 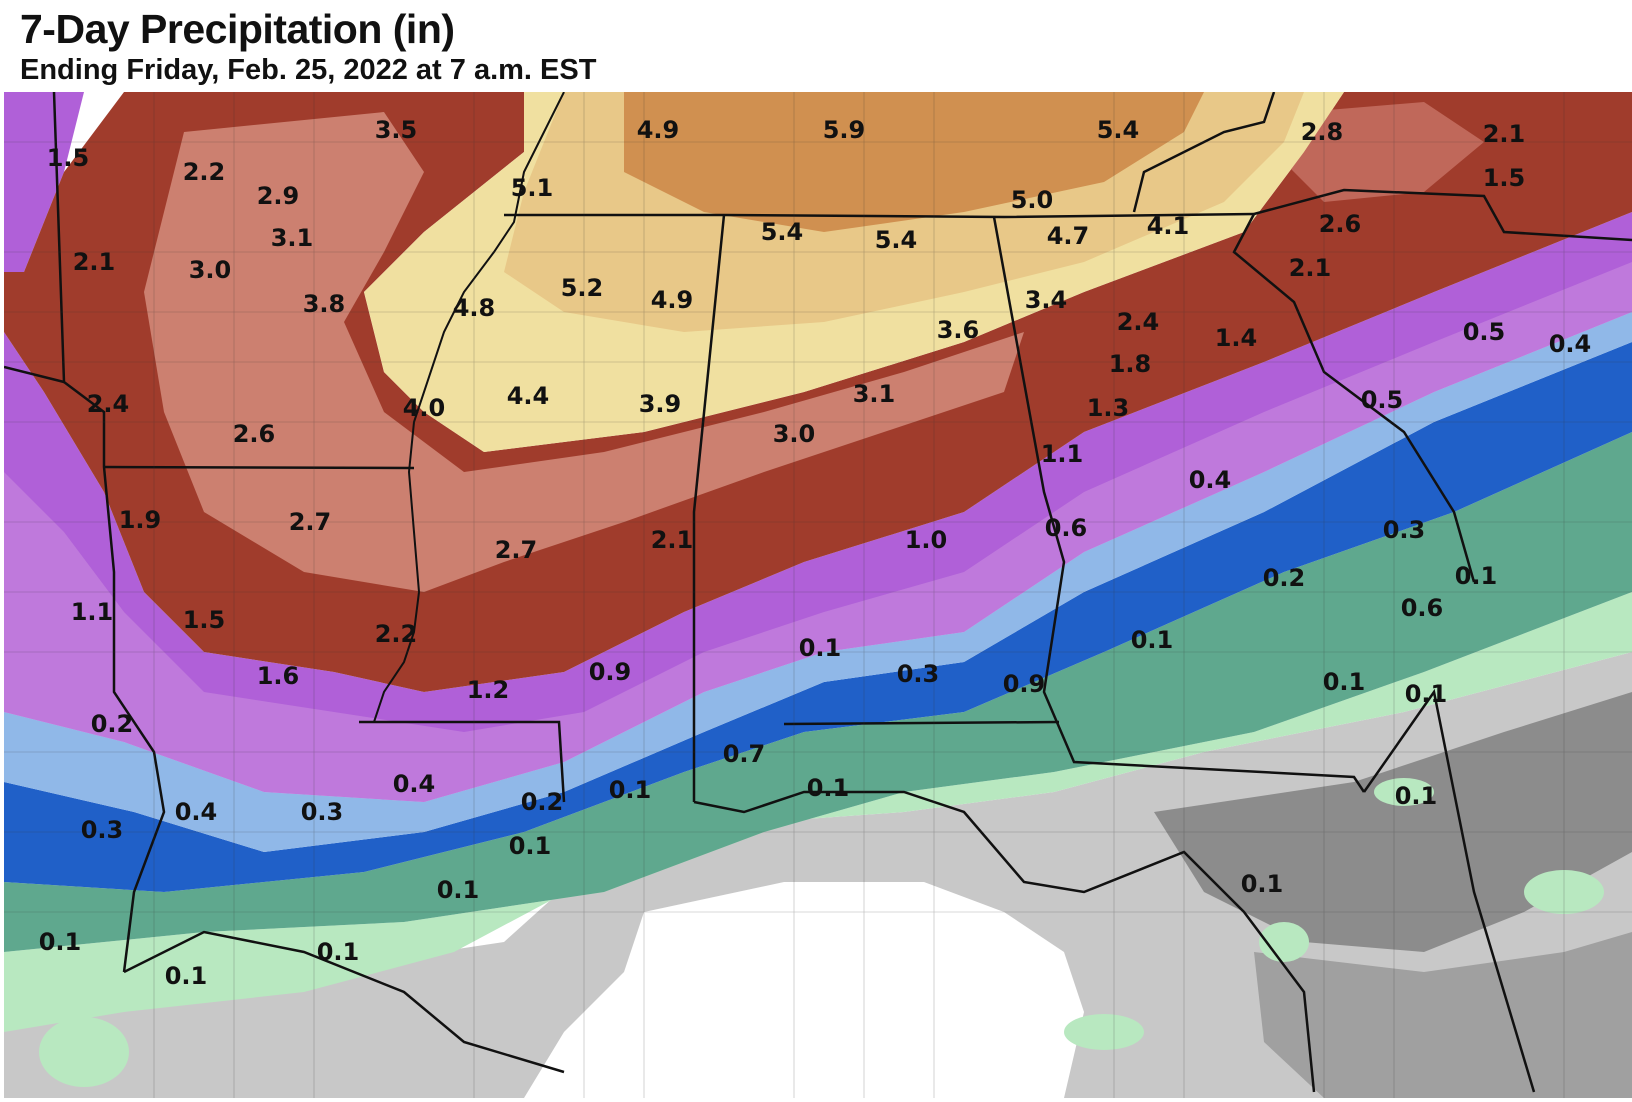 I want to click on precip-value-label: 4.7, so click(x=1068, y=236).